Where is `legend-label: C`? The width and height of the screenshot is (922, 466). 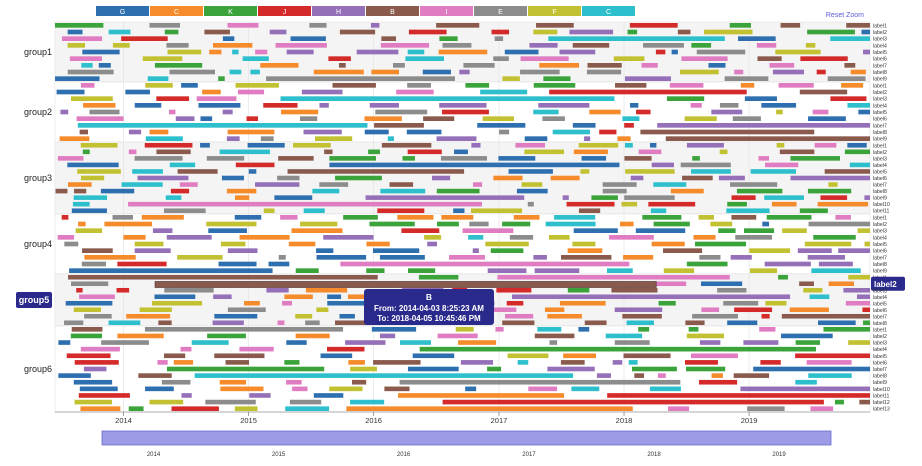 legend-label: C is located at coordinates (608, 12).